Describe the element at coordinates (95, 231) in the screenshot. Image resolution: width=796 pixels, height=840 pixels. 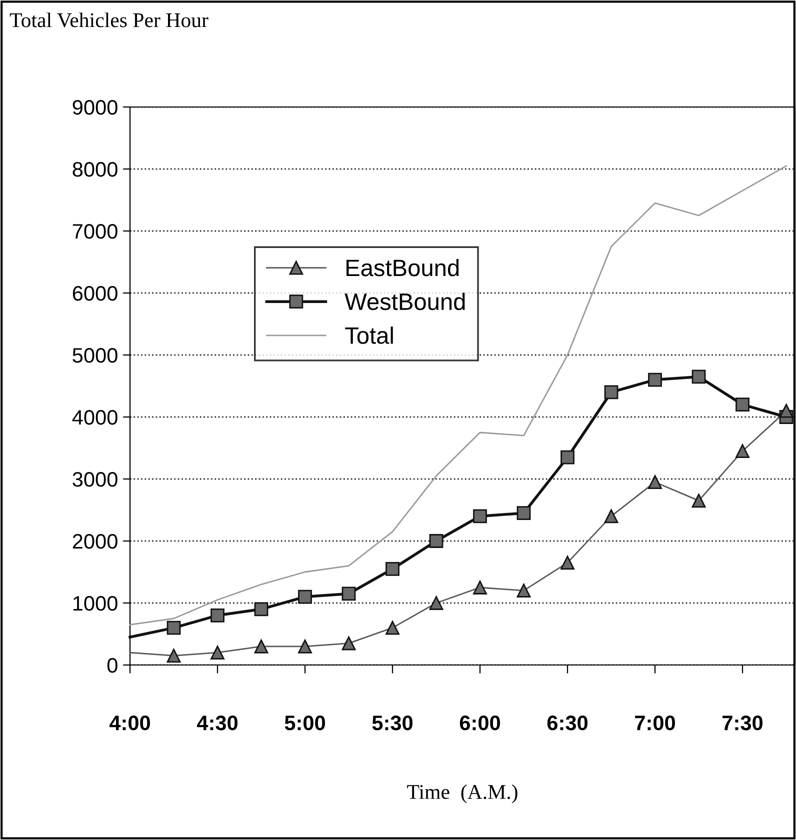
I see `y-tick-label: 7000` at that location.